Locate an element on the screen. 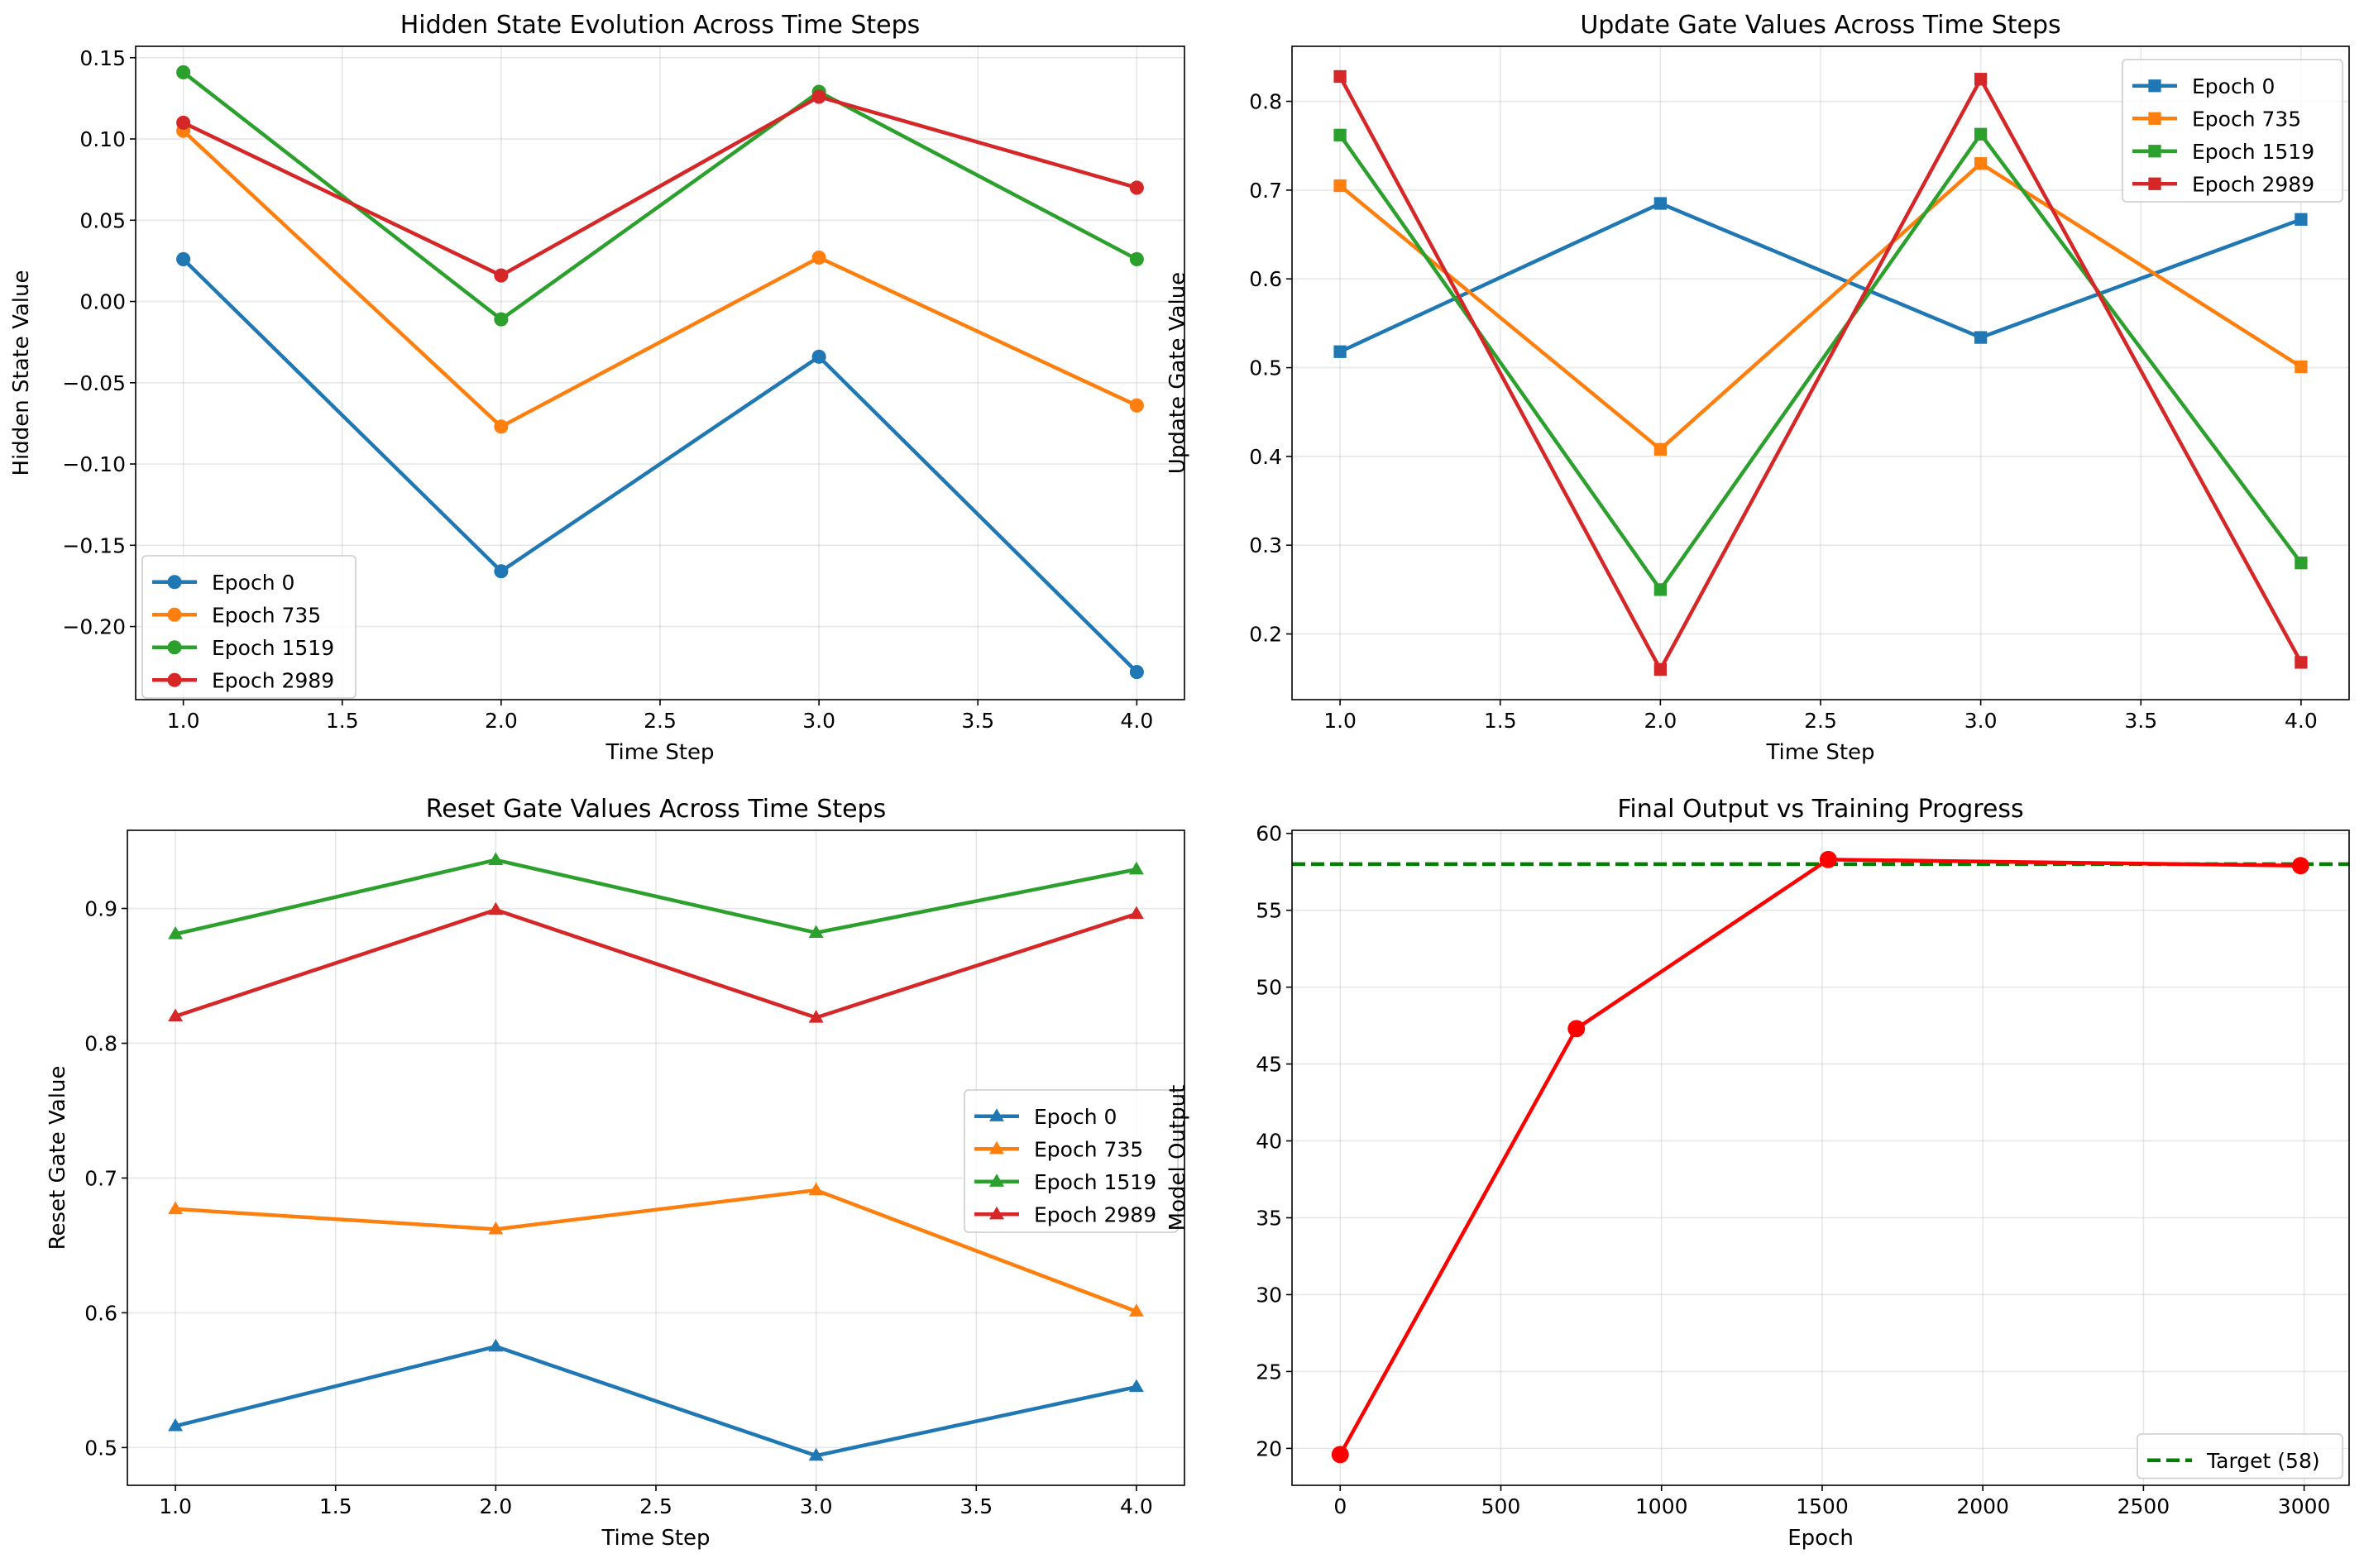 This screenshot has height=1568, width=2364. y-tick-label: 50 is located at coordinates (1269, 988).